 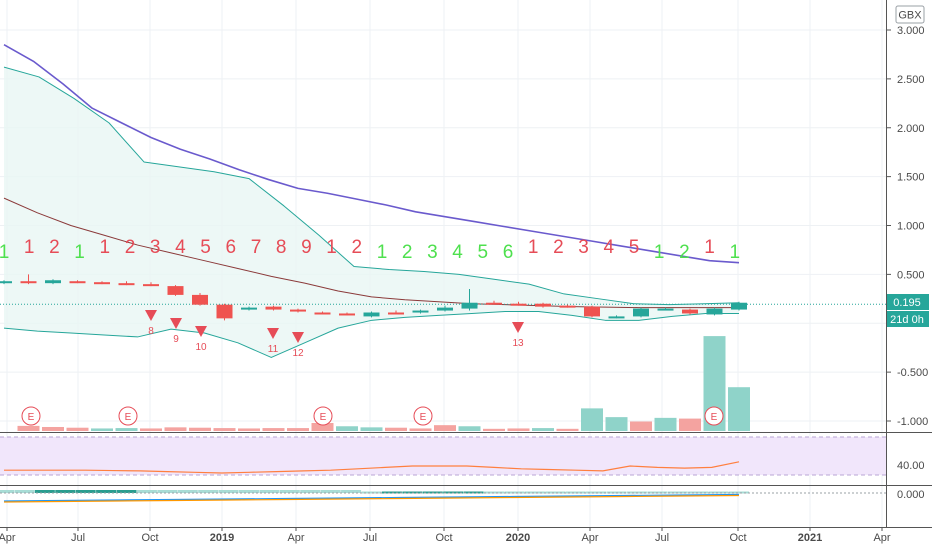 What do you see at coordinates (176, 339) in the screenshot?
I see `sell-signal-count: 9` at bounding box center [176, 339].